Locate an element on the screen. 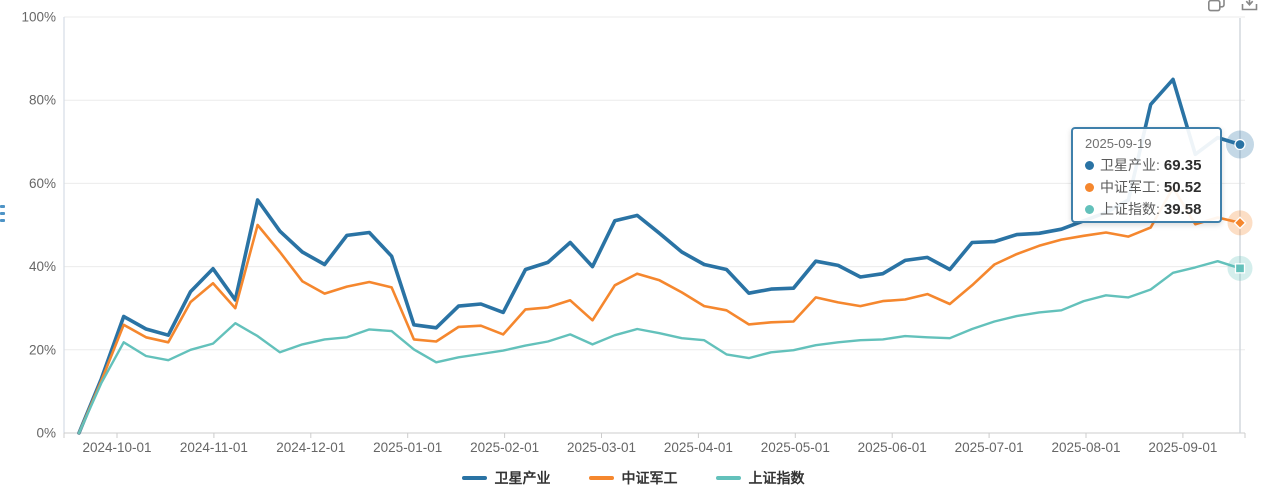  x-axis-label: 2025-02-01 is located at coordinates (504, 447).